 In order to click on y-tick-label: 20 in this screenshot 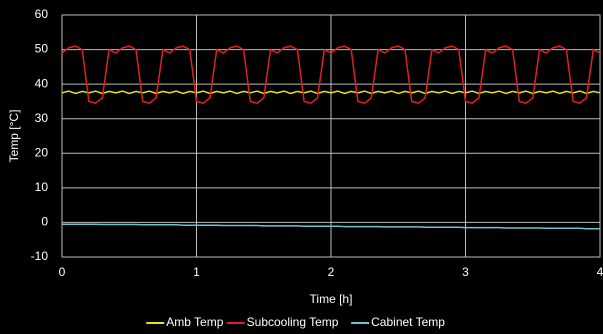, I will do `click(42, 152)`.